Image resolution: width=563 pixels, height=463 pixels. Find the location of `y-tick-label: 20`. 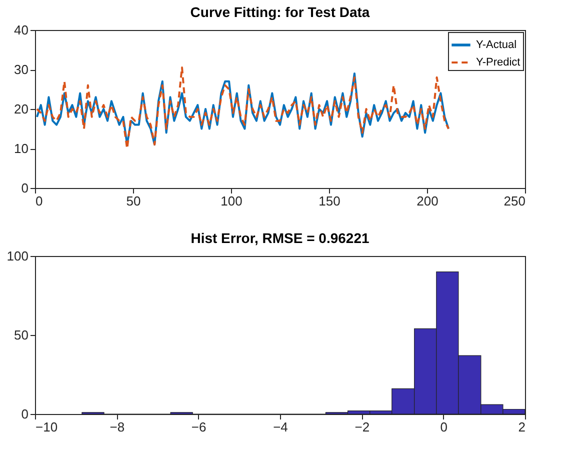

y-tick-label: 20 is located at coordinates (21, 109).